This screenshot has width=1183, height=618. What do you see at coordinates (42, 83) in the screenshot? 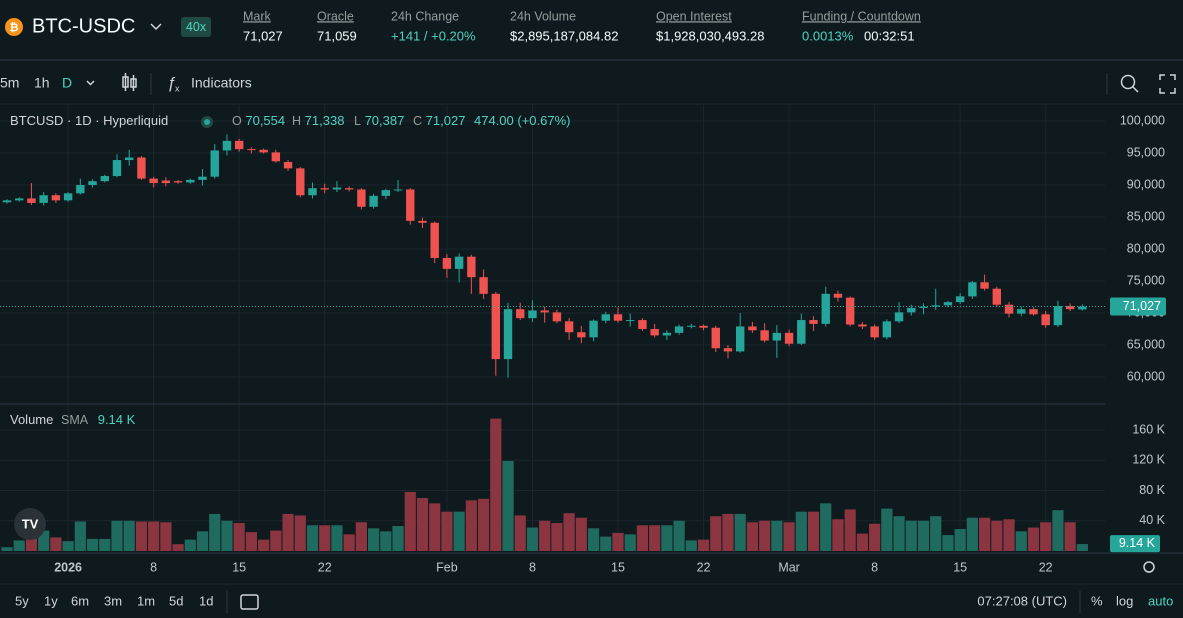
I see `interval: 1h` at bounding box center [42, 83].